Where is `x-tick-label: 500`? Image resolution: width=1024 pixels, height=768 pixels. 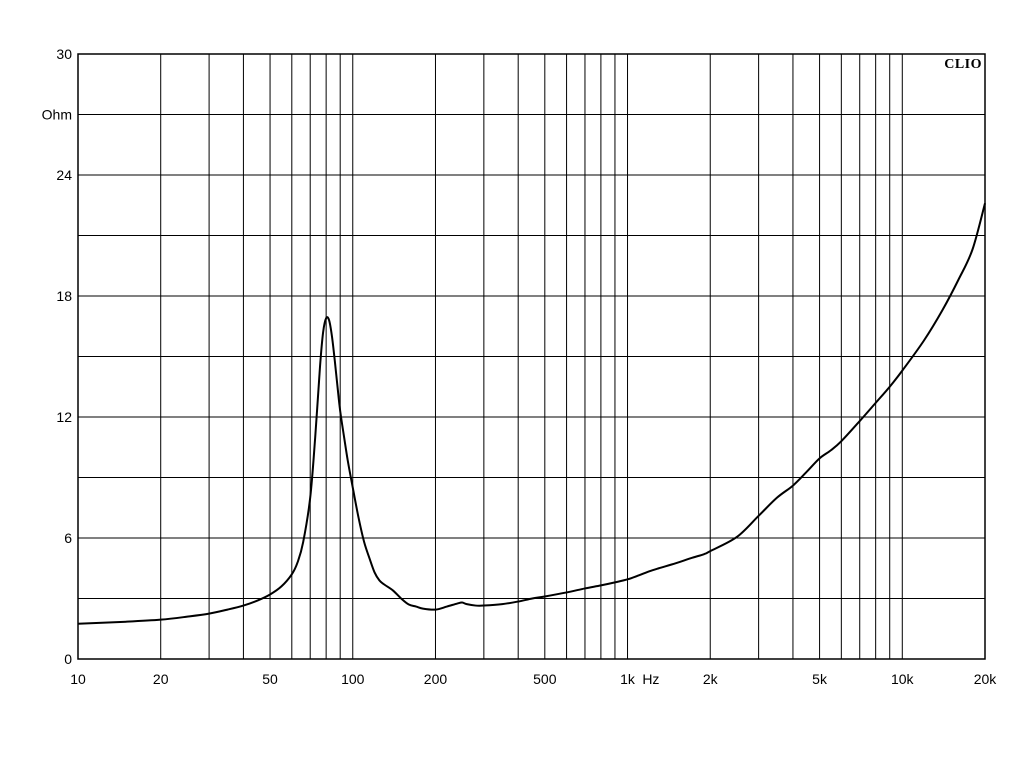 x-tick-label: 500 is located at coordinates (545, 679).